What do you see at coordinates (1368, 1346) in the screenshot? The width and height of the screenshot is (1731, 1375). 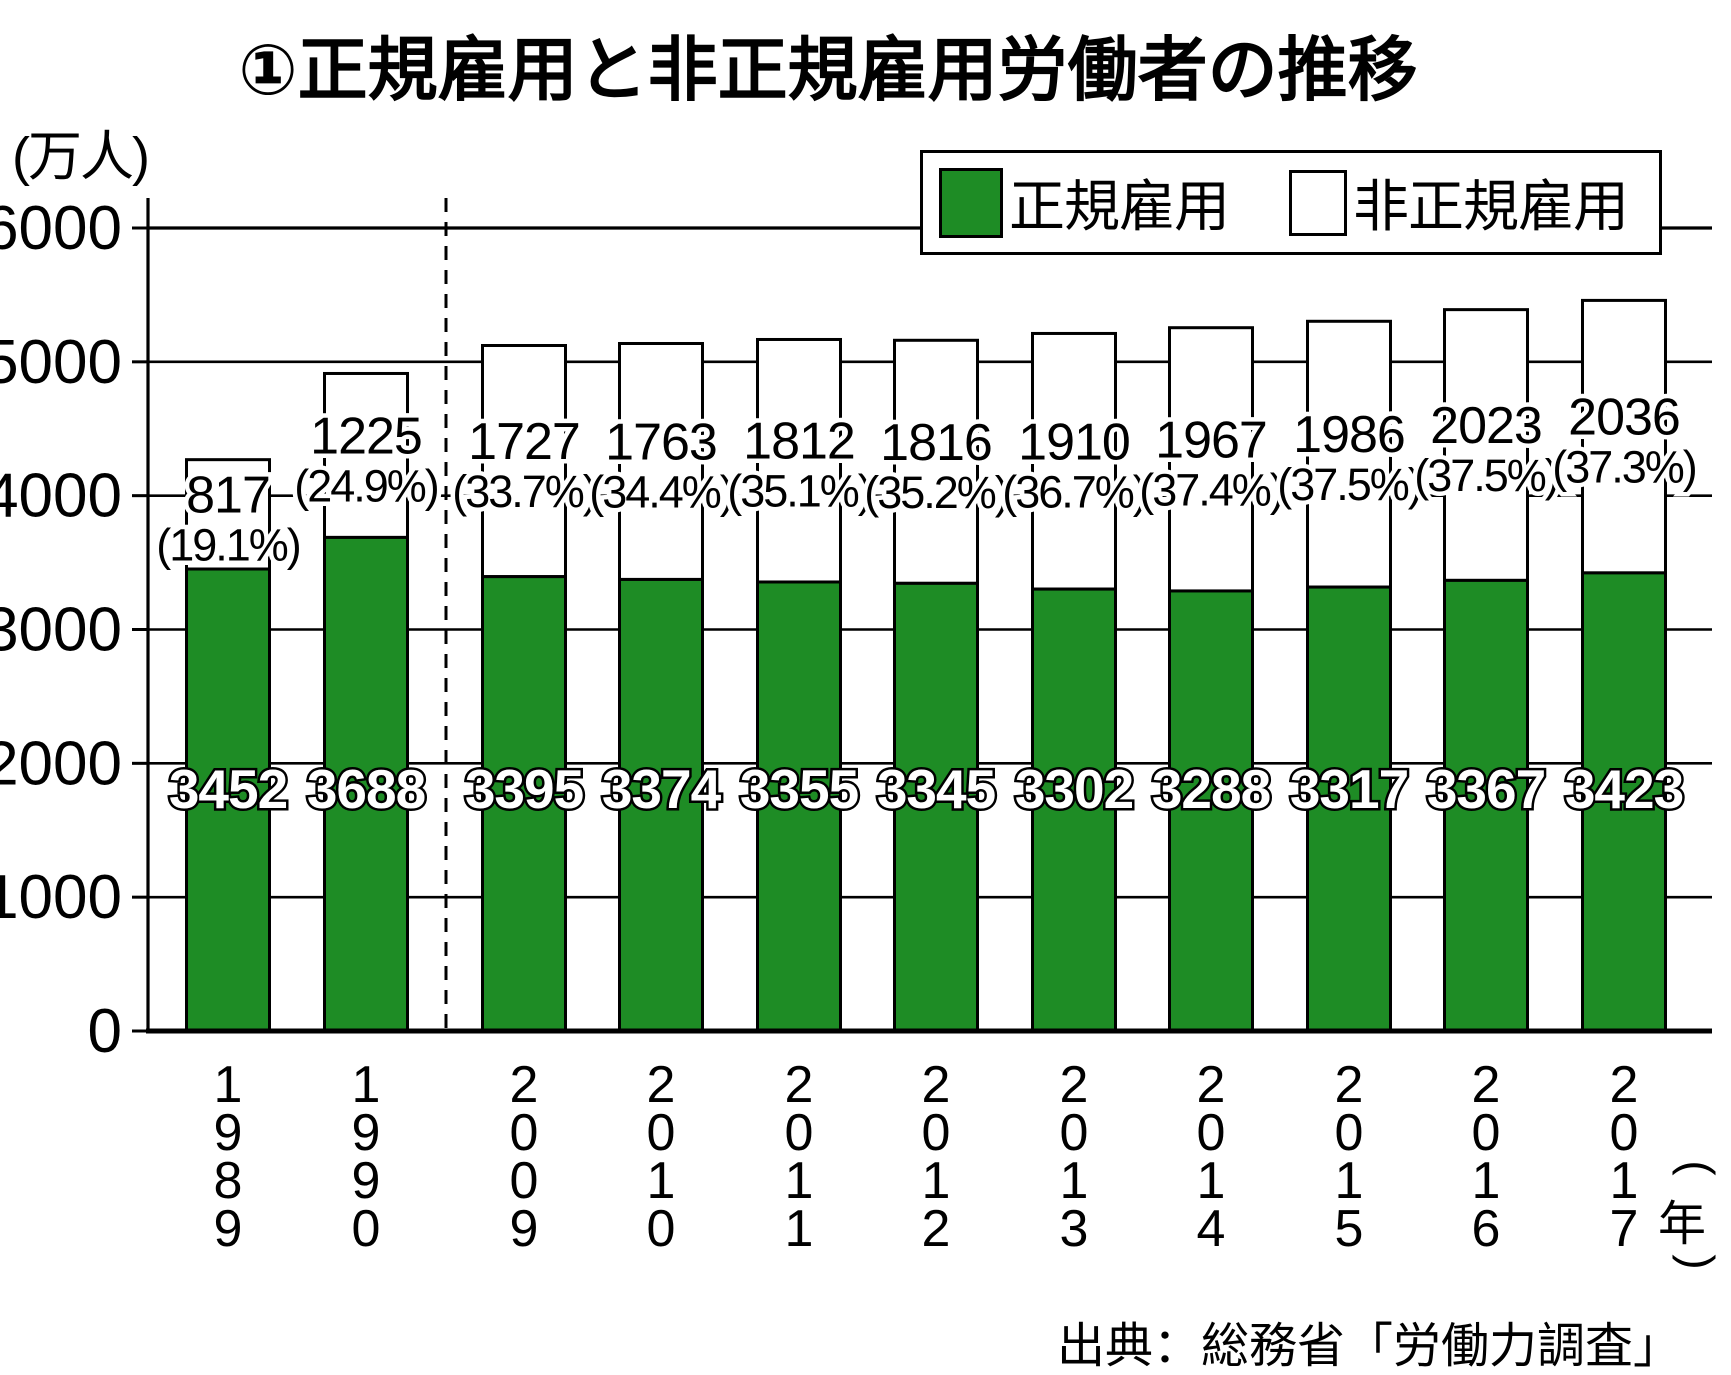 I see `source-note: 出典：総務省「労働力調査」` at bounding box center [1368, 1346].